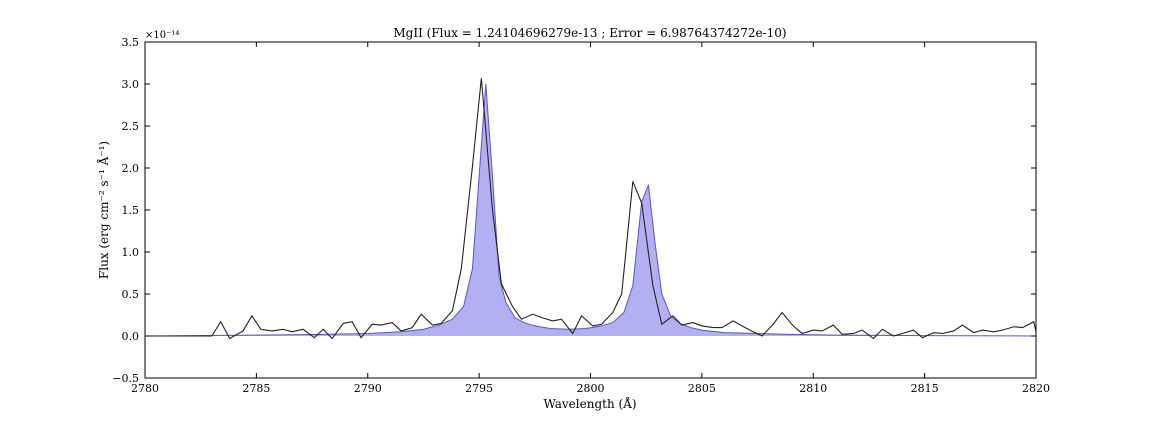 Image resolution: width=1152 pixels, height=432 pixels. Describe the element at coordinates (589, 403) in the screenshot. I see `x-axis-label: Wavelength (Å)` at that location.